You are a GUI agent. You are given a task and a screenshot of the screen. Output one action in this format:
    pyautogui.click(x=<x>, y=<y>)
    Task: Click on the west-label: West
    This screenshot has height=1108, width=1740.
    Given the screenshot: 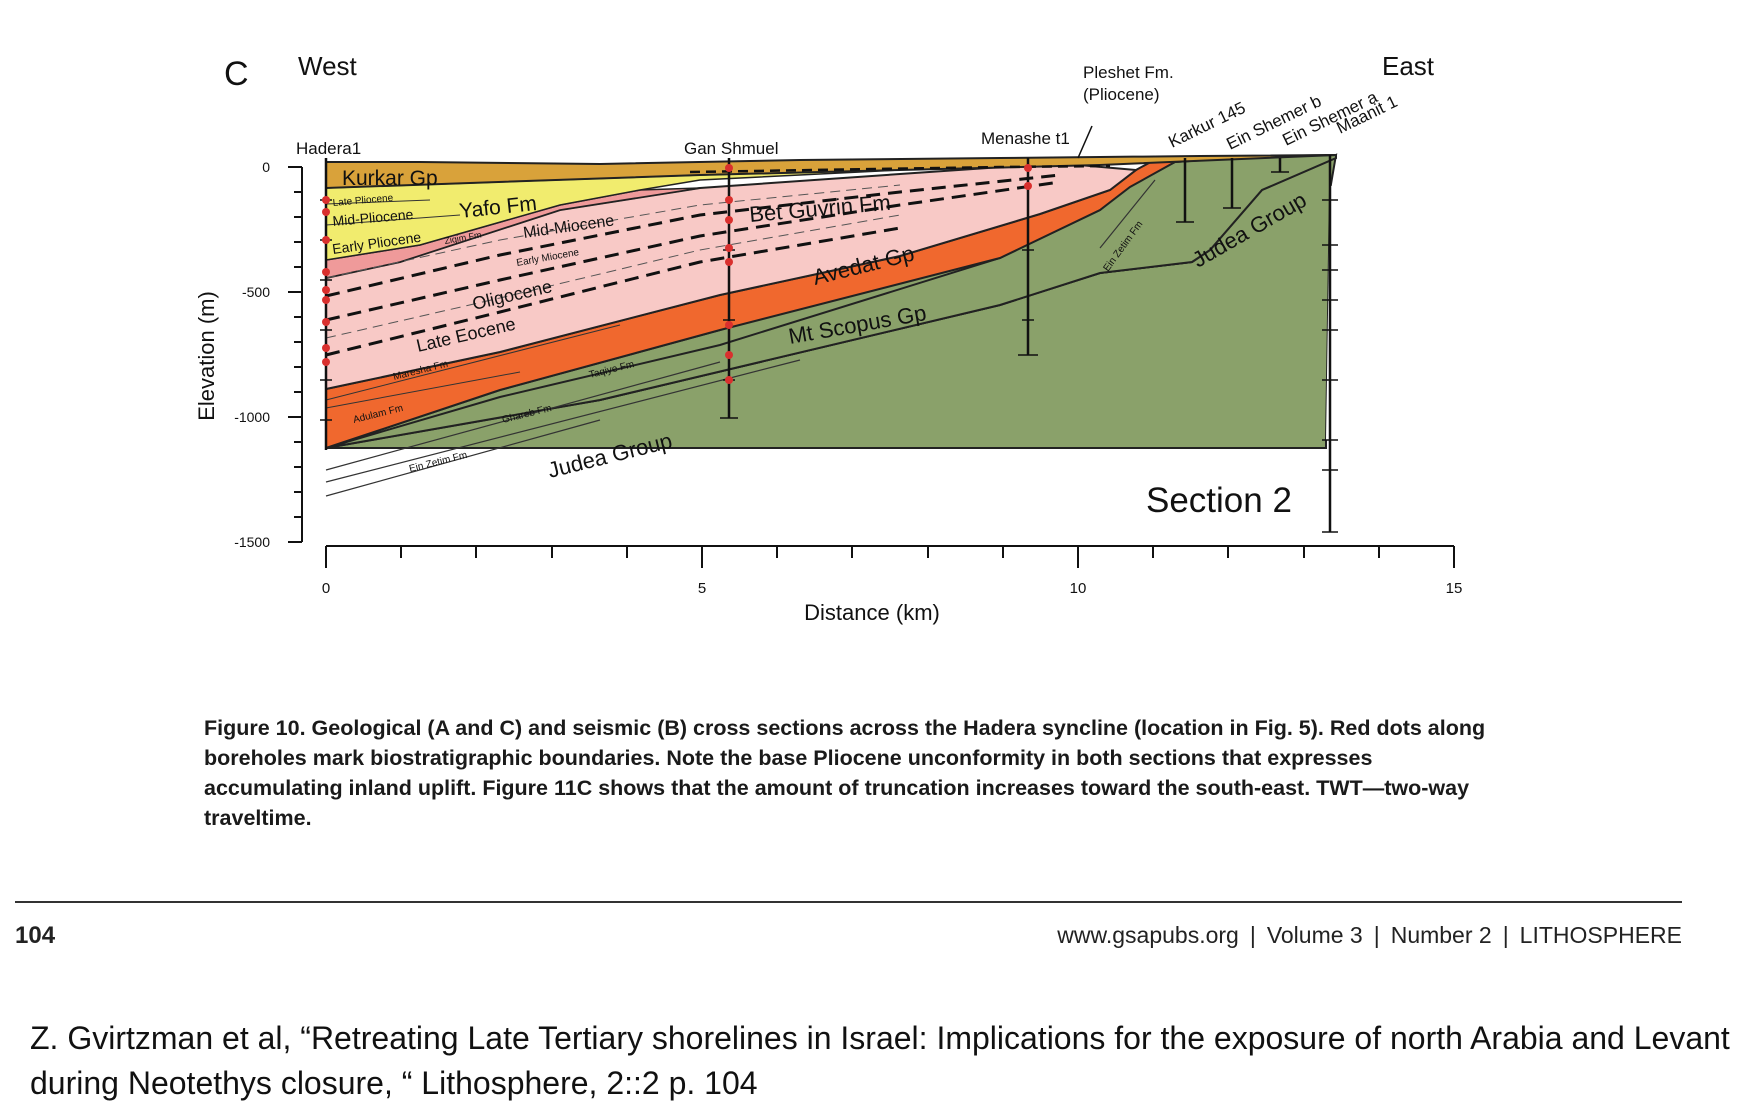 What is the action you would take?
    pyautogui.click(x=328, y=66)
    